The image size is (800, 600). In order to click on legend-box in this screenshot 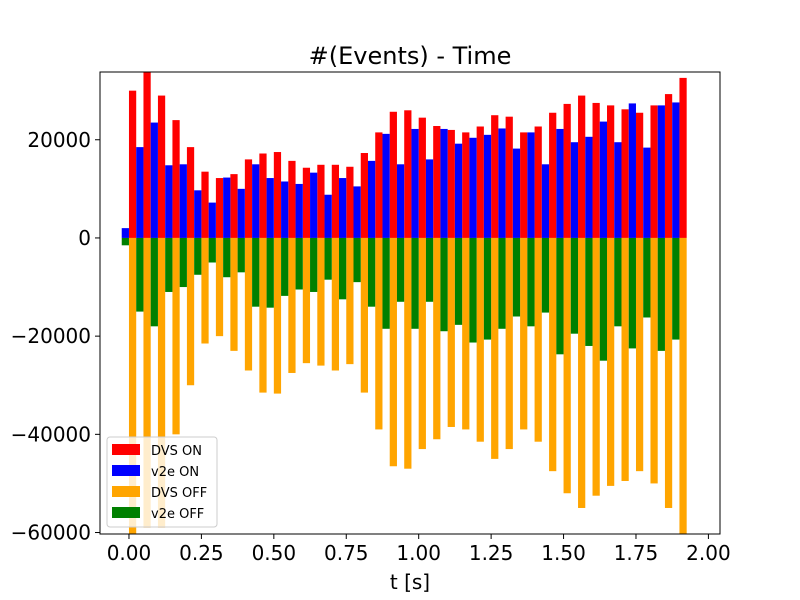, I will do `click(162, 482)`.